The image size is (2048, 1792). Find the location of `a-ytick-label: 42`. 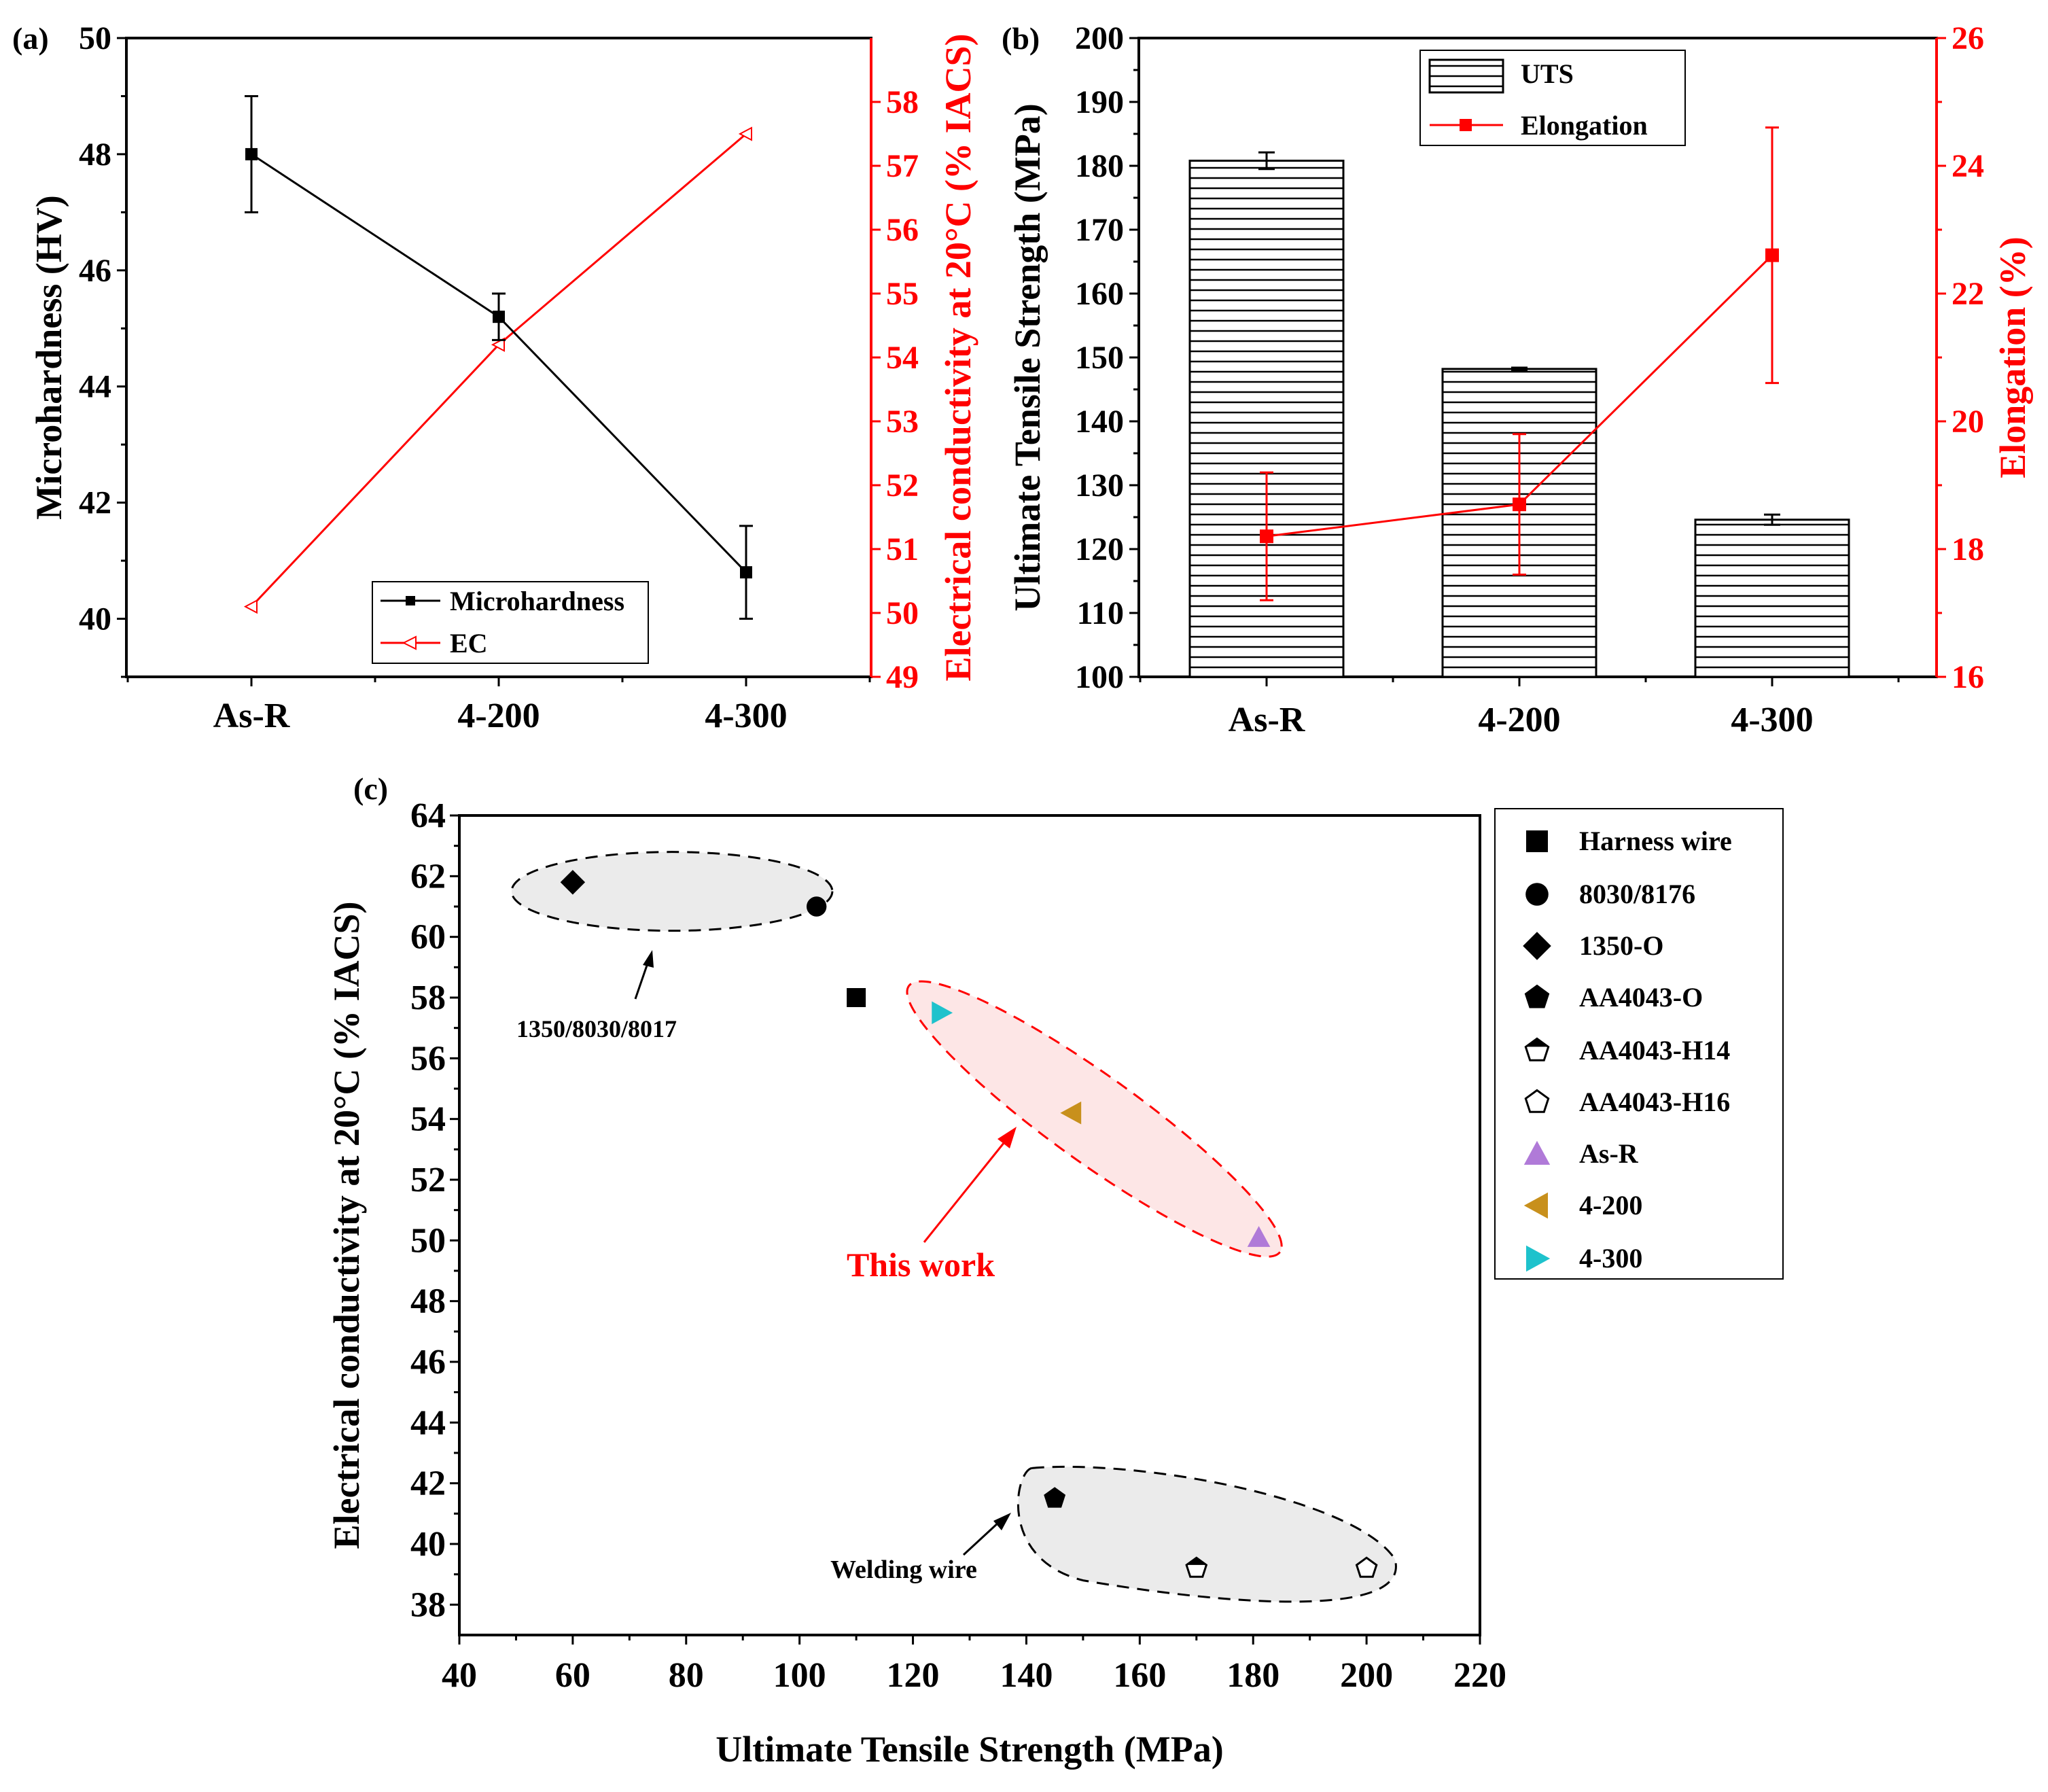

a-ytick-label: 42 is located at coordinates (95, 503).